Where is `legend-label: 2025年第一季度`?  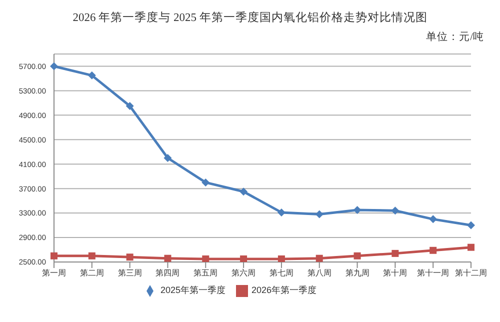
legend-label: 2025年第一季度 is located at coordinates (193, 290).